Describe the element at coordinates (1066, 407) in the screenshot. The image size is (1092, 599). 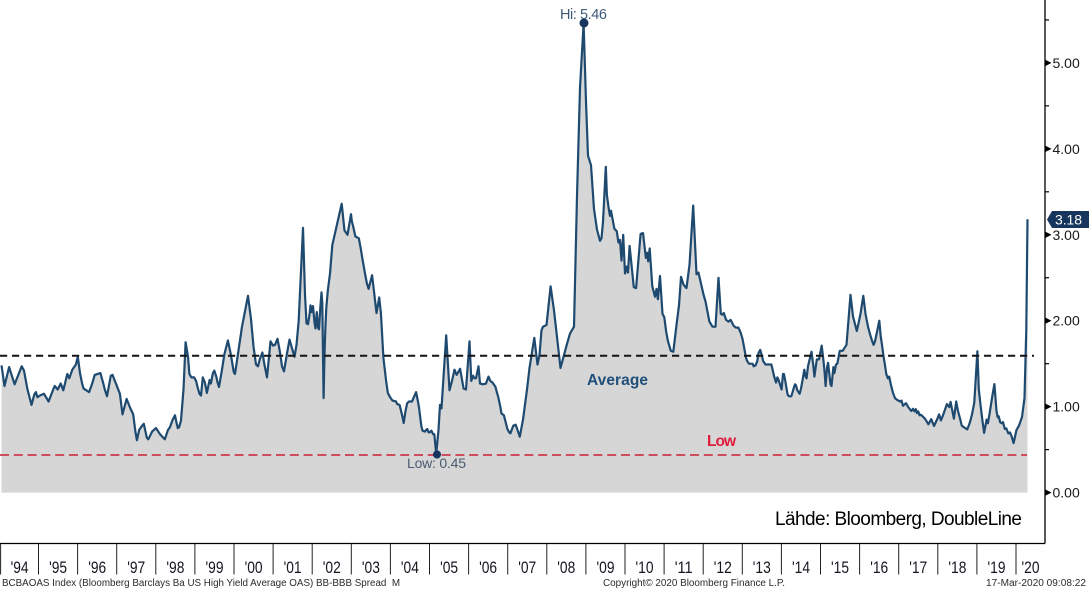
I see `svg-text: 1.00` at that location.